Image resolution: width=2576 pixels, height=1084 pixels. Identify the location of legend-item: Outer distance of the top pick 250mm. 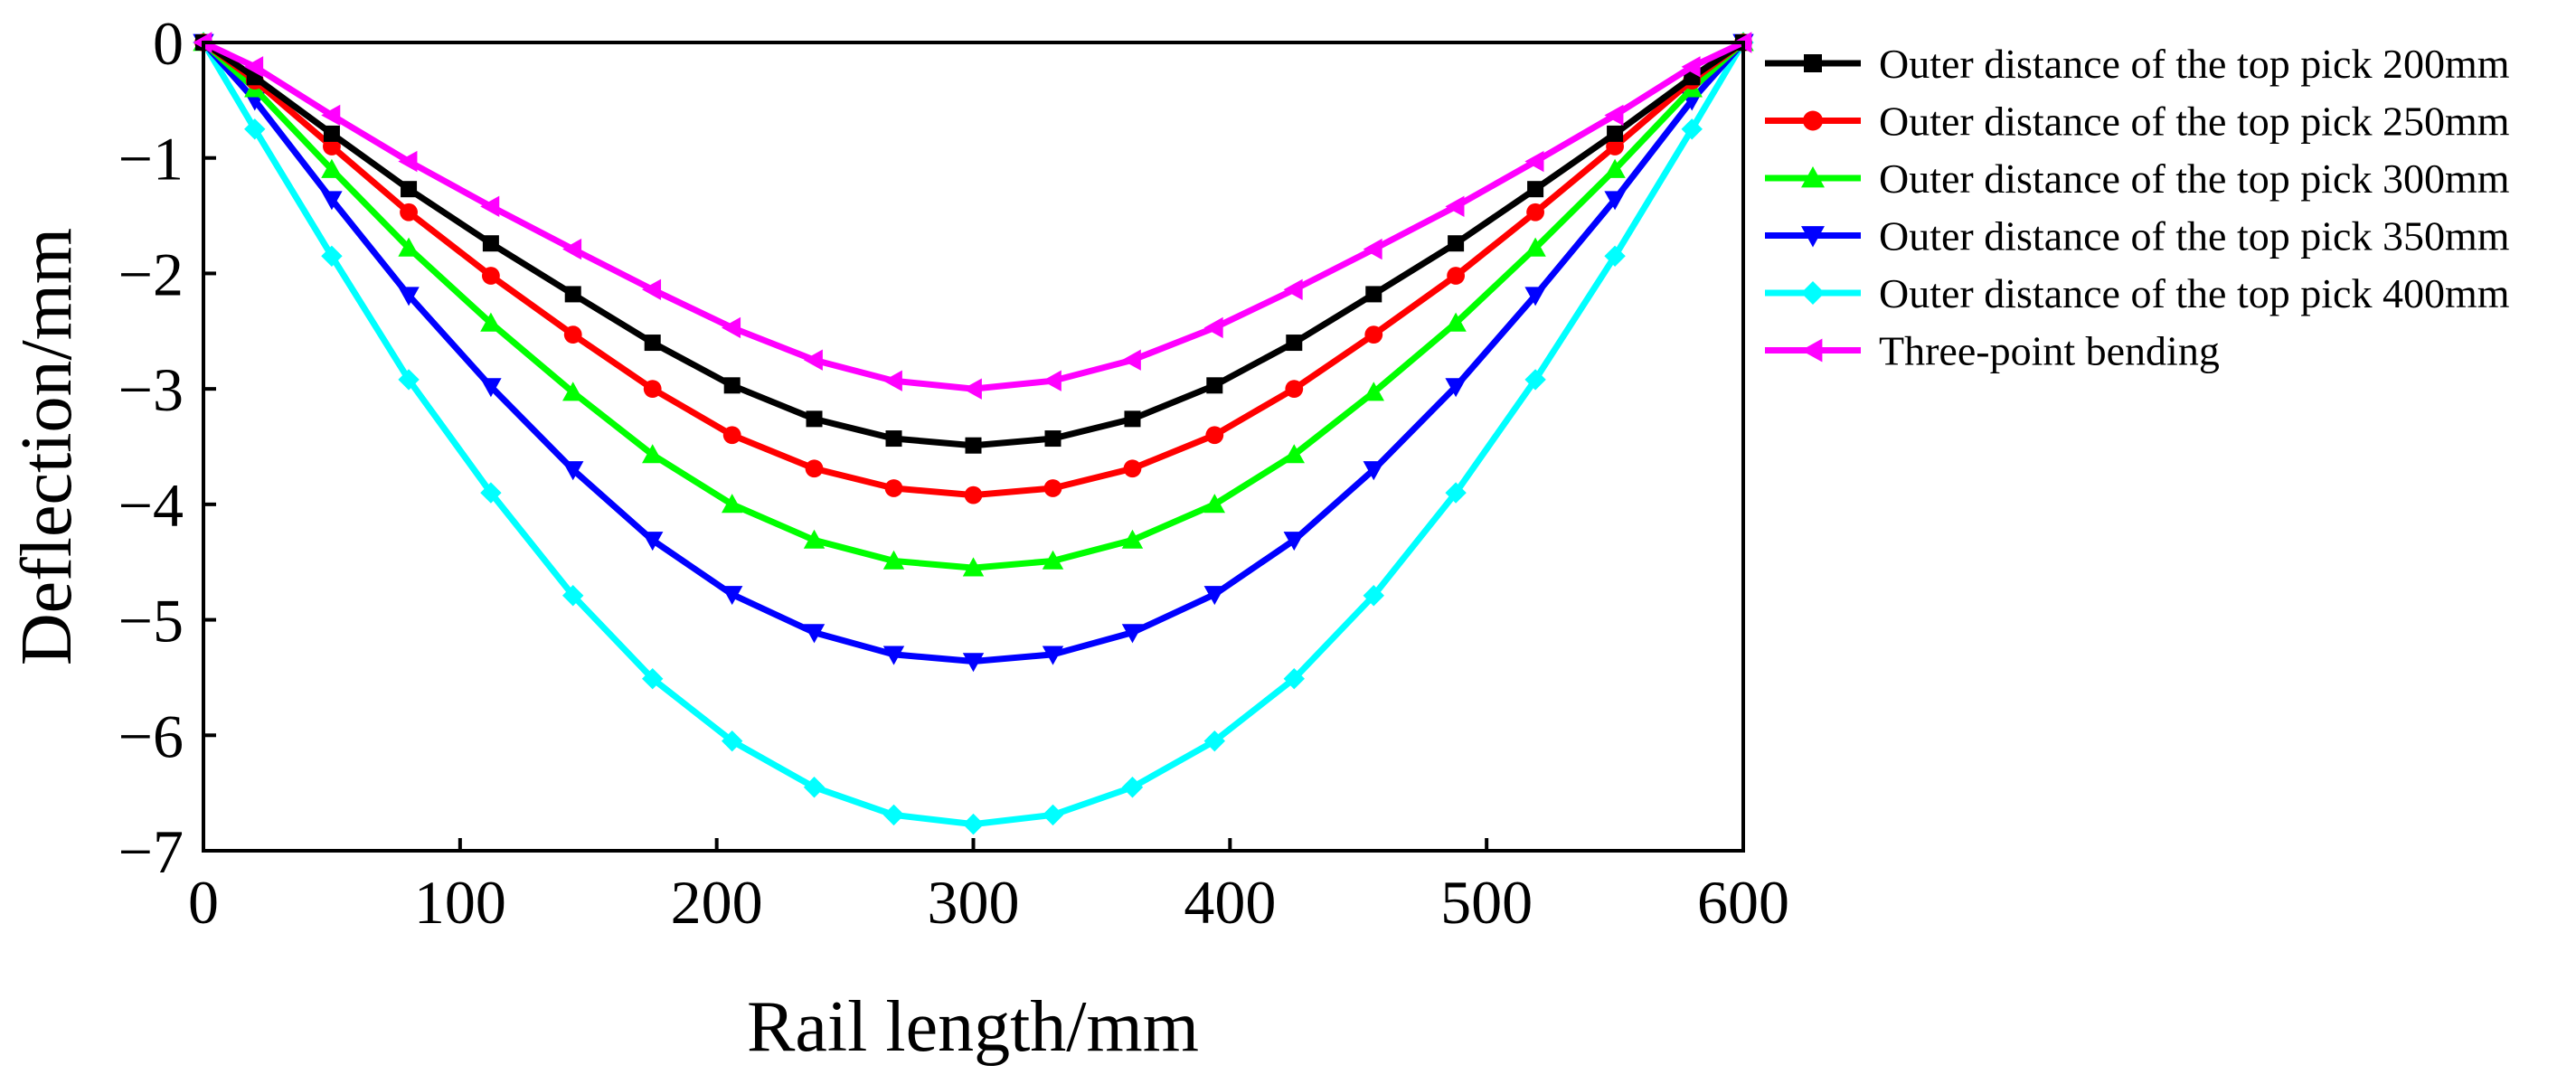
(2137, 122).